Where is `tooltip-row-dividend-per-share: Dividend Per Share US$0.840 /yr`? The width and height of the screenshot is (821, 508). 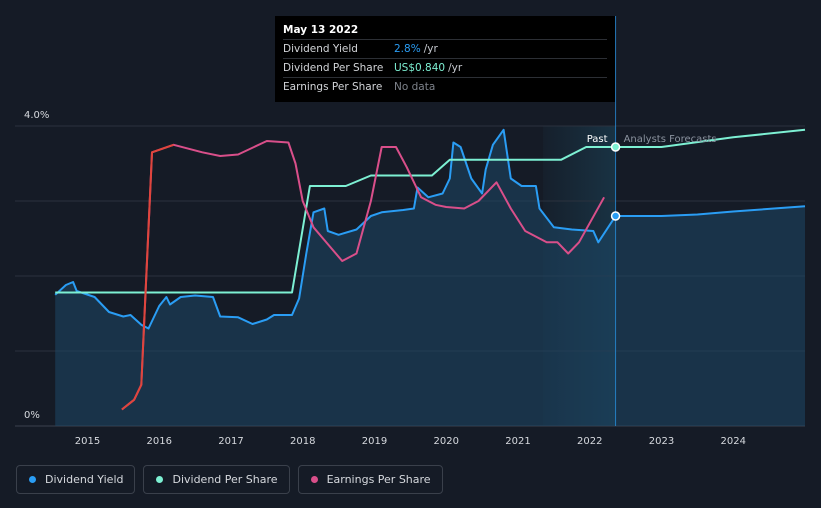 tooltip-row-dividend-per-share: Dividend Per Share US$0.840 /yr is located at coordinates (445, 68).